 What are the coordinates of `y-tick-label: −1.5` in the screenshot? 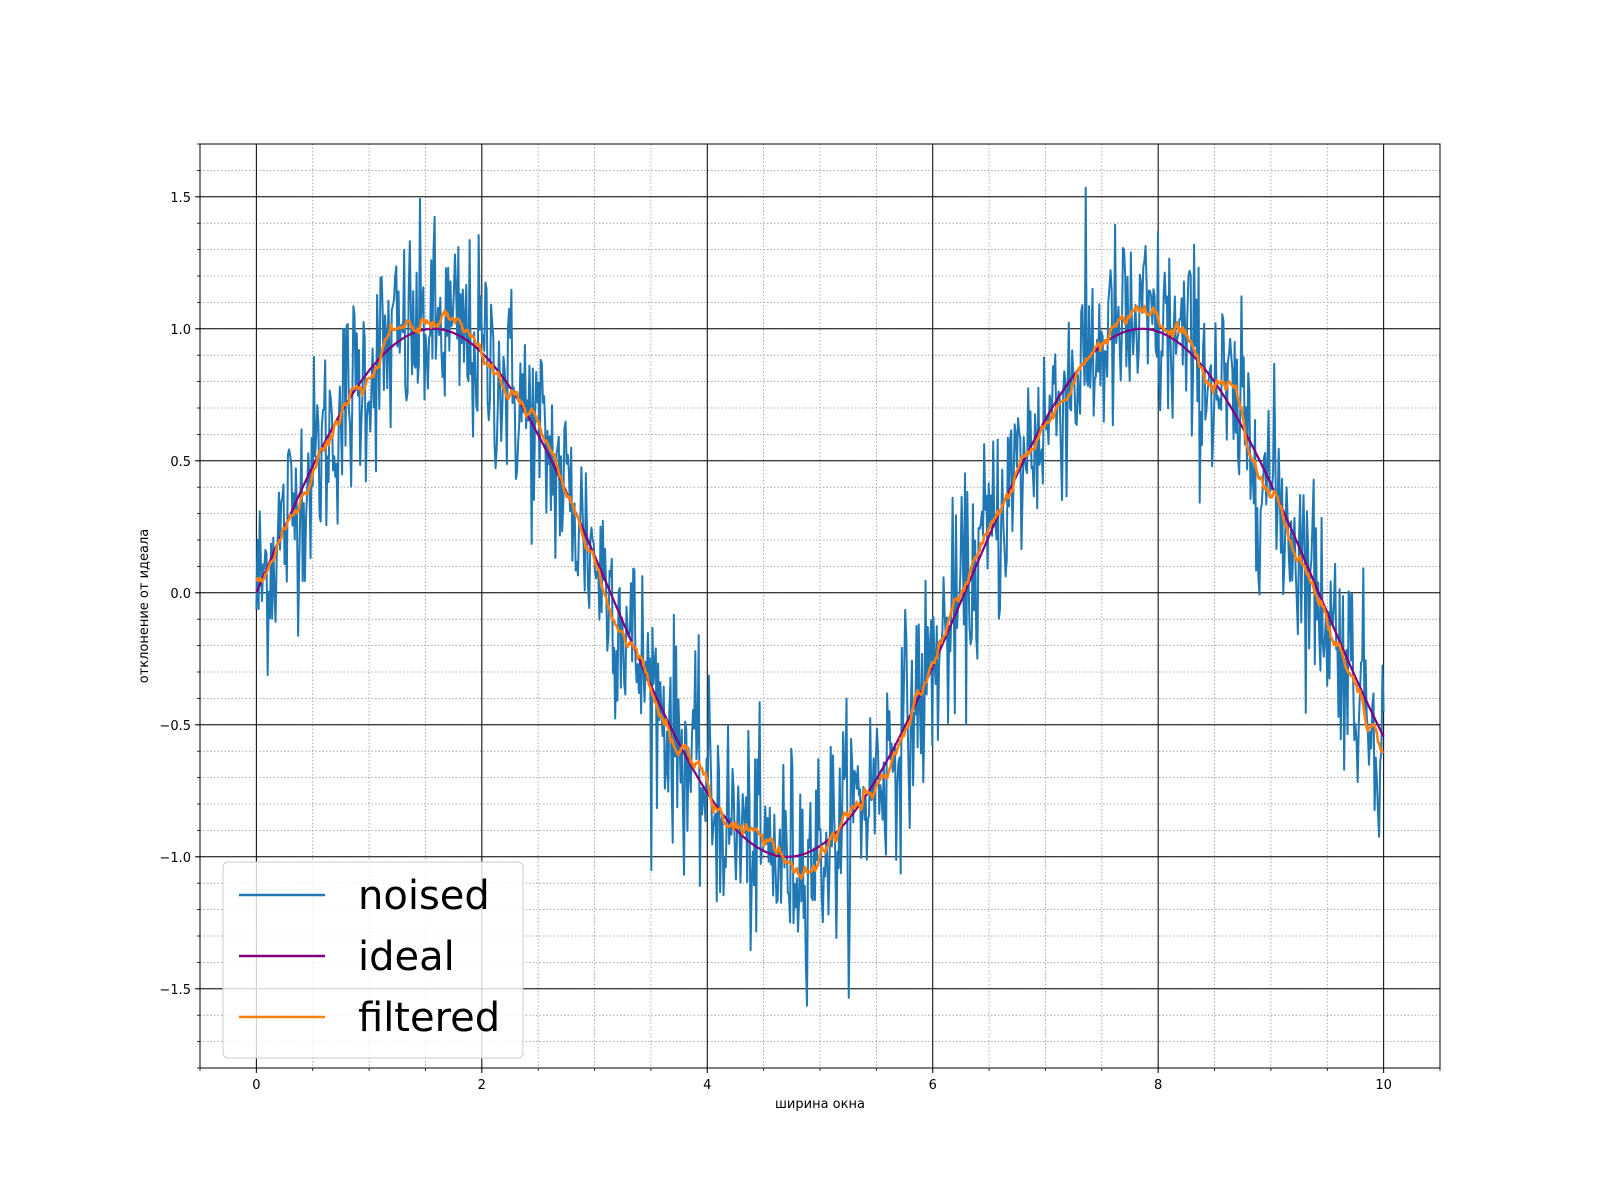 It's located at (175, 990).